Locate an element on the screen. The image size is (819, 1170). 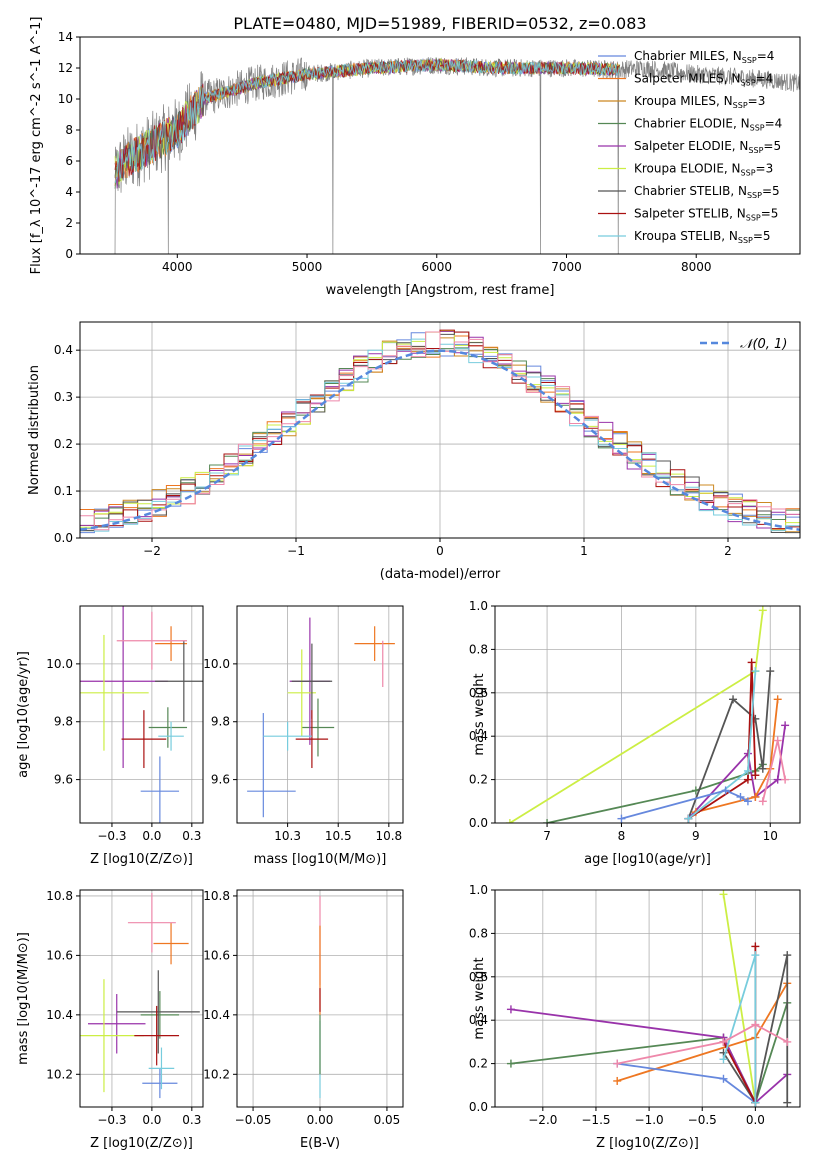
spectrum-data-line is located at coordinates (456, 155).